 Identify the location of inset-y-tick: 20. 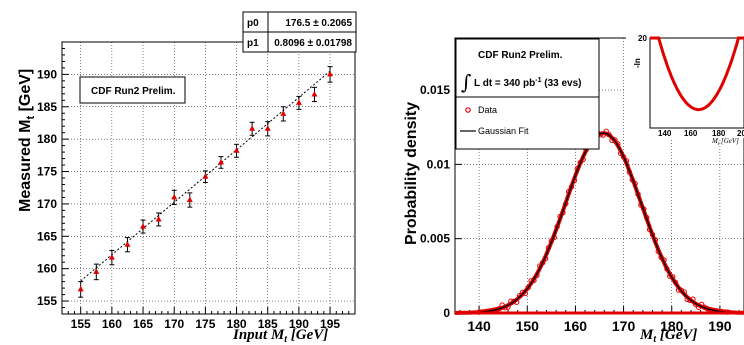
(642, 38).